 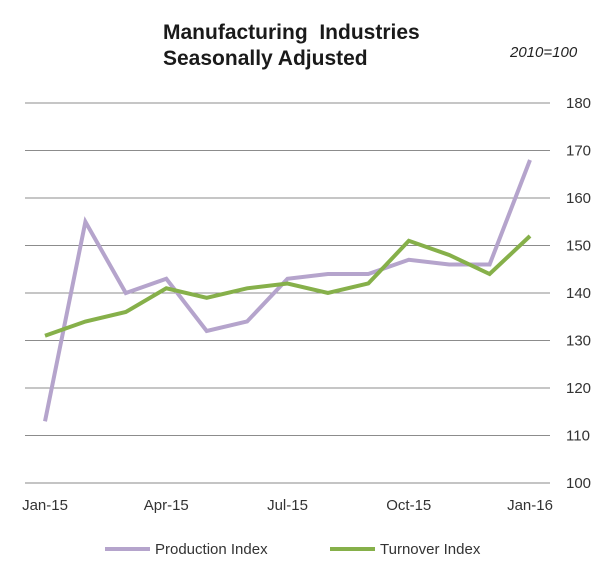 What do you see at coordinates (578, 293) in the screenshot?
I see `y-tick-label-140: 140` at bounding box center [578, 293].